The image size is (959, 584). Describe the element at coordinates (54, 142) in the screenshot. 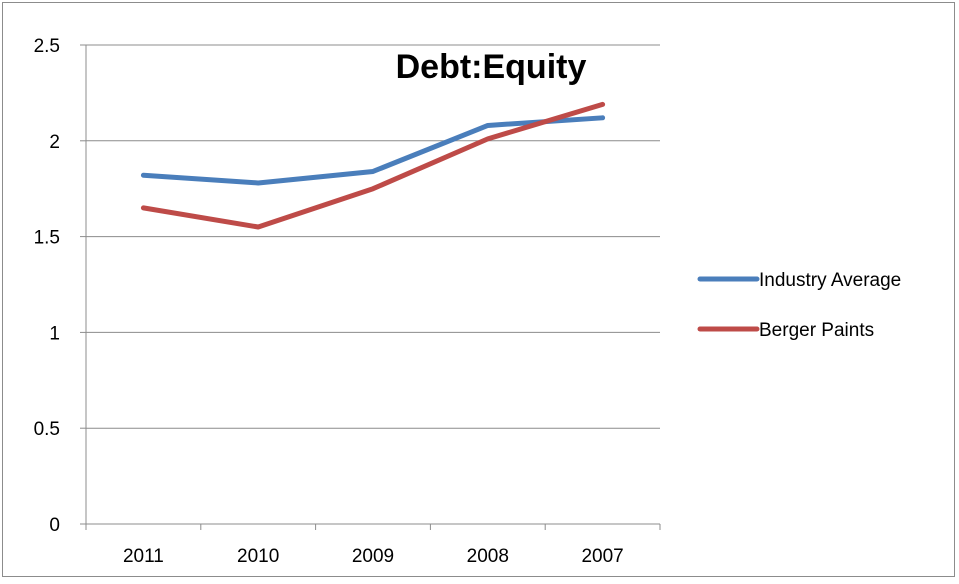

I see `y-tick-label: 2` at that location.